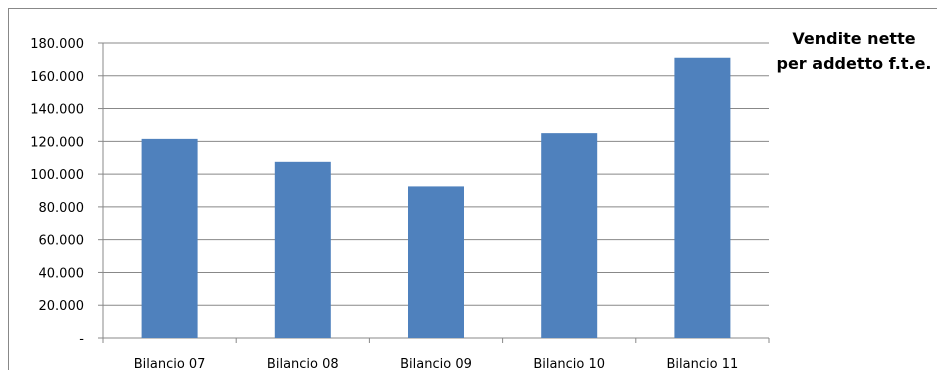 The width and height of the screenshot is (939, 372). What do you see at coordinates (57, 175) in the screenshot?
I see `y-tick-label: 100.000` at bounding box center [57, 175].